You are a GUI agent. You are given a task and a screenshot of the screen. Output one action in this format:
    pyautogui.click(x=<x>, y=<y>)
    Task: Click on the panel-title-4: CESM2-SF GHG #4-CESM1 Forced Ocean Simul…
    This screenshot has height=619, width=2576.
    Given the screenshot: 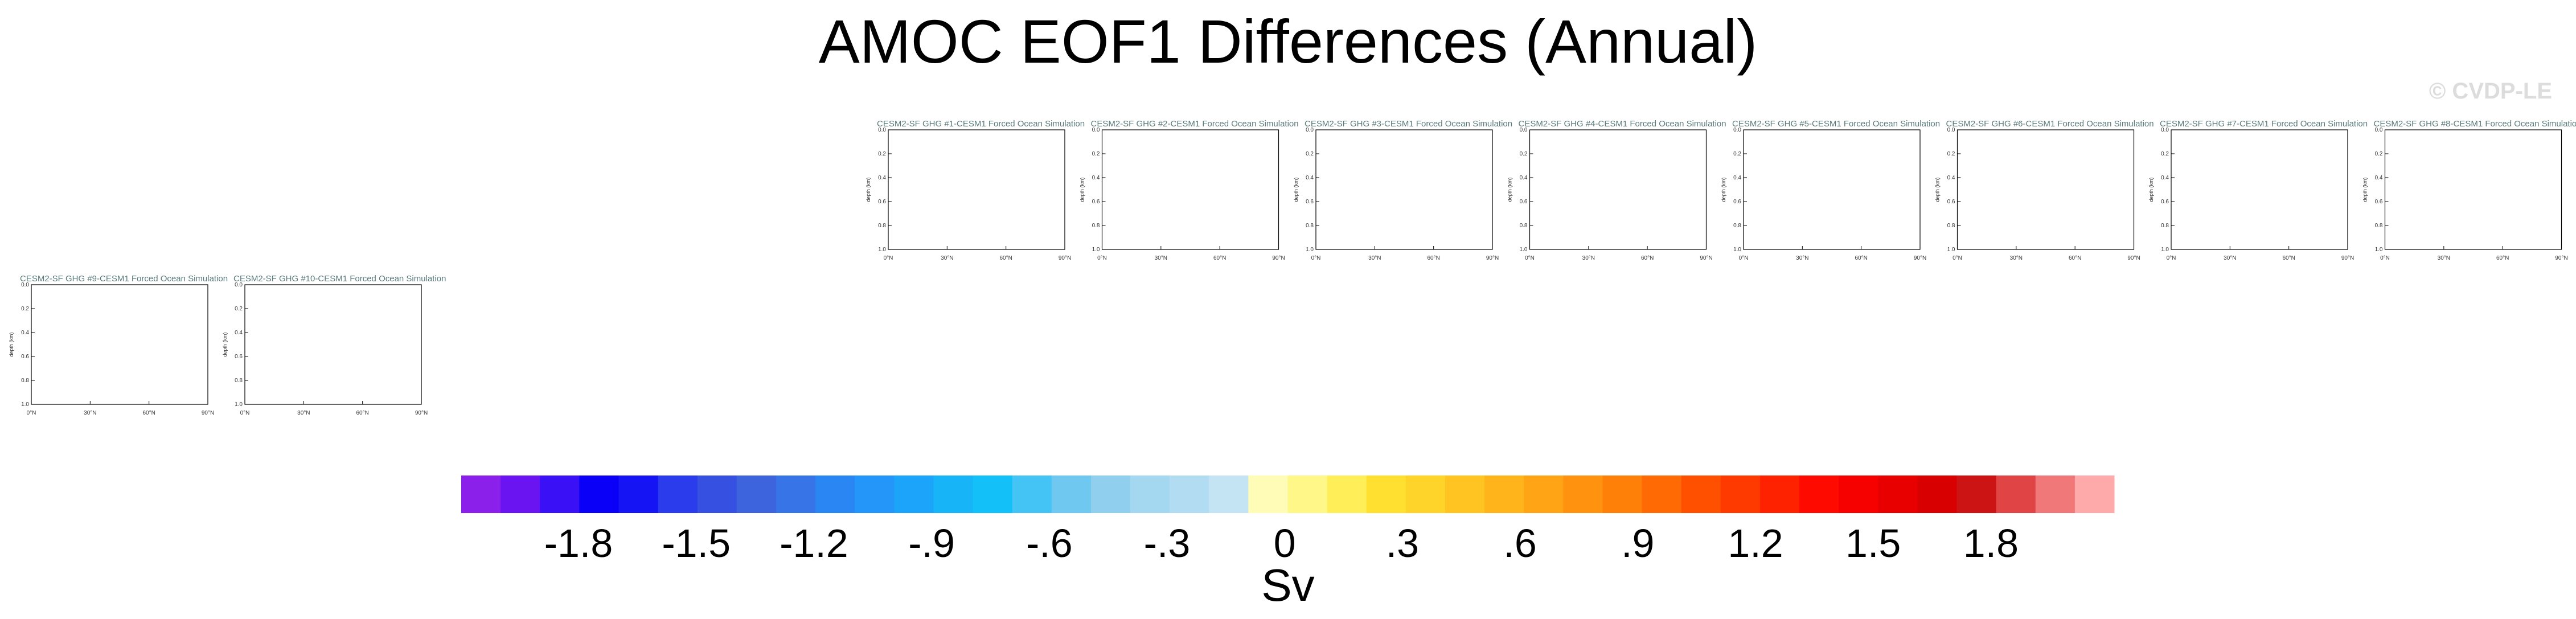 What is the action you would take?
    pyautogui.click(x=1622, y=124)
    